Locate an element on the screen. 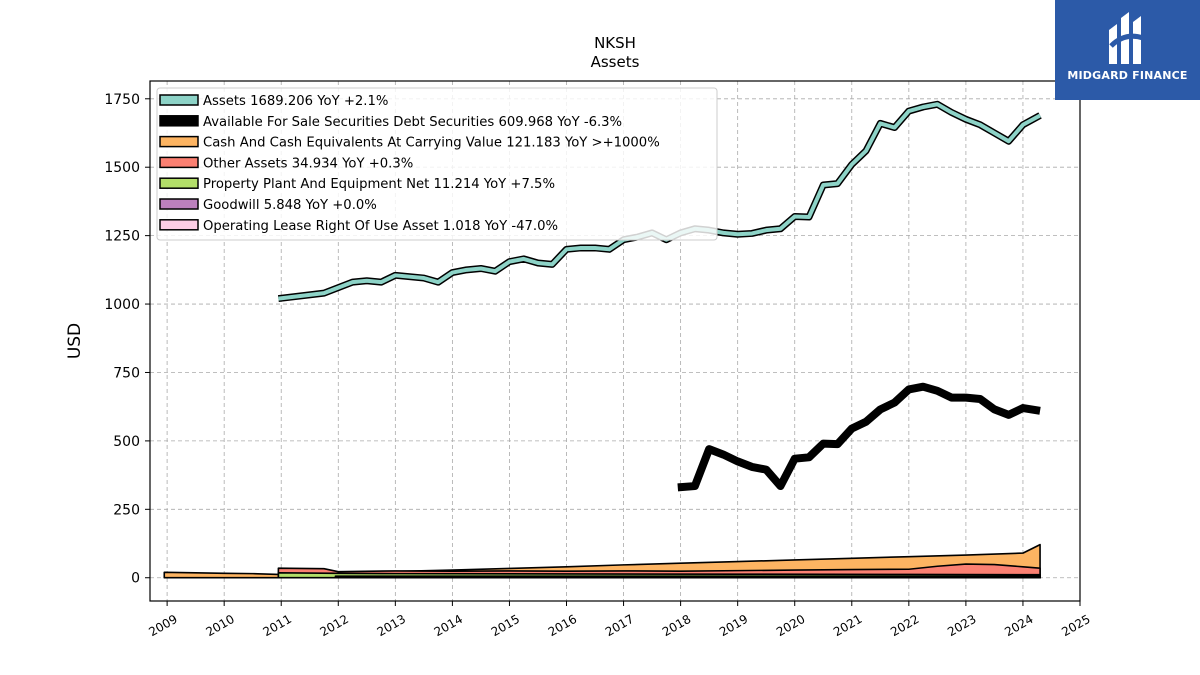 This screenshot has height=675, width=1200. chart-subtitle: Assets is located at coordinates (615, 62).